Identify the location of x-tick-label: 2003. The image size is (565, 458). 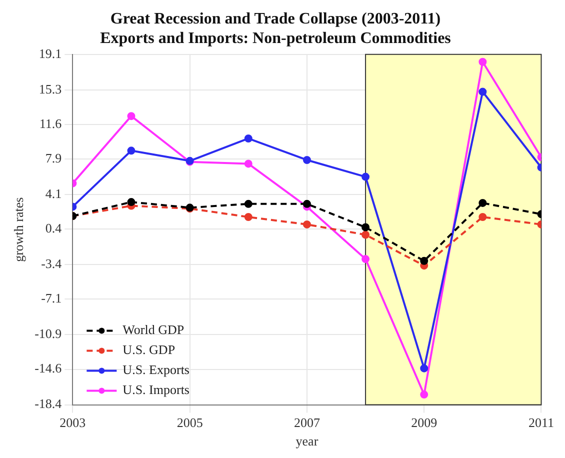
(73, 422).